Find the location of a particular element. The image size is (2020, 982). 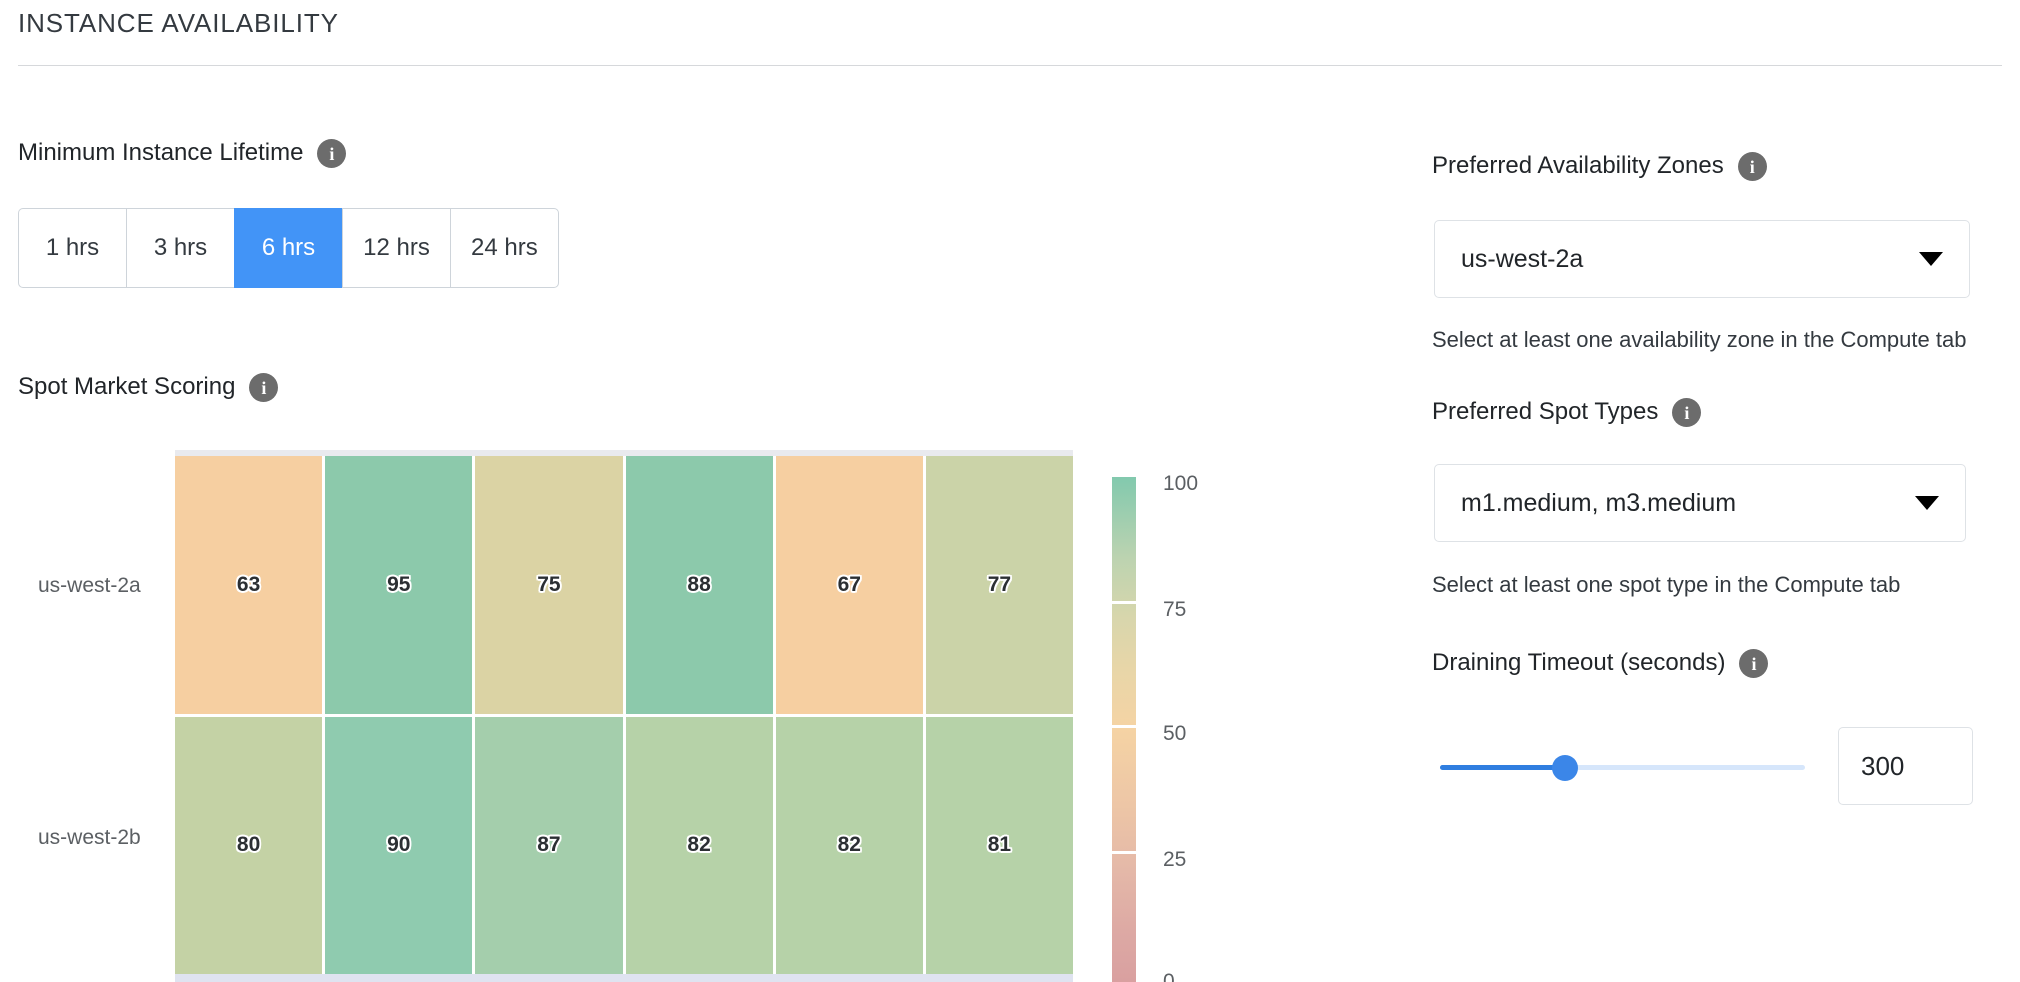

availability-zone-select: us-west-2a is located at coordinates (1702, 259).